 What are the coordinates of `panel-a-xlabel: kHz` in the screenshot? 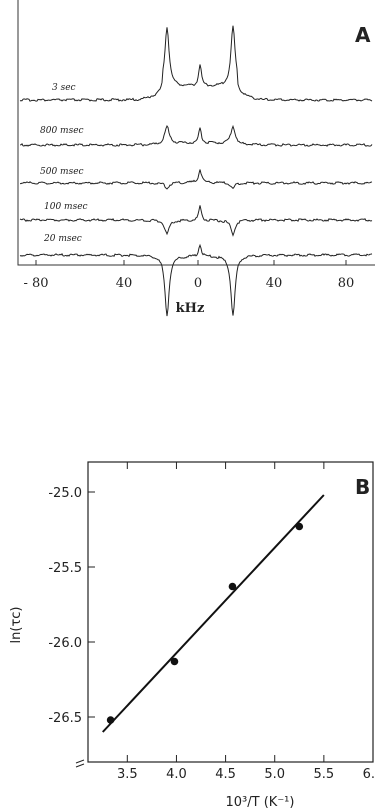 It's located at (190, 308).